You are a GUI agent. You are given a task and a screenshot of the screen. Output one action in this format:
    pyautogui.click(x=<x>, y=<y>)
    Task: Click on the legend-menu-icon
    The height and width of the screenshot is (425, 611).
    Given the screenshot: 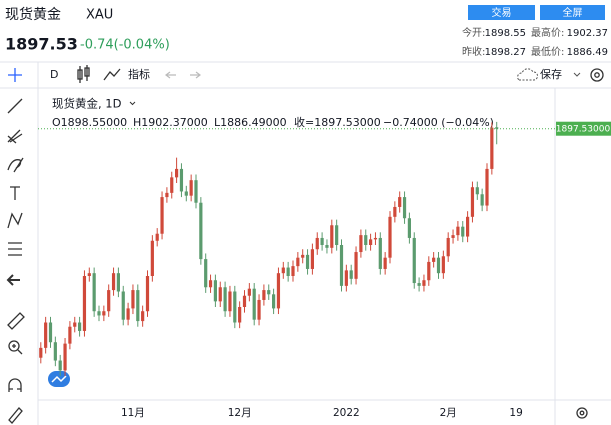 What is the action you would take?
    pyautogui.click(x=132, y=103)
    